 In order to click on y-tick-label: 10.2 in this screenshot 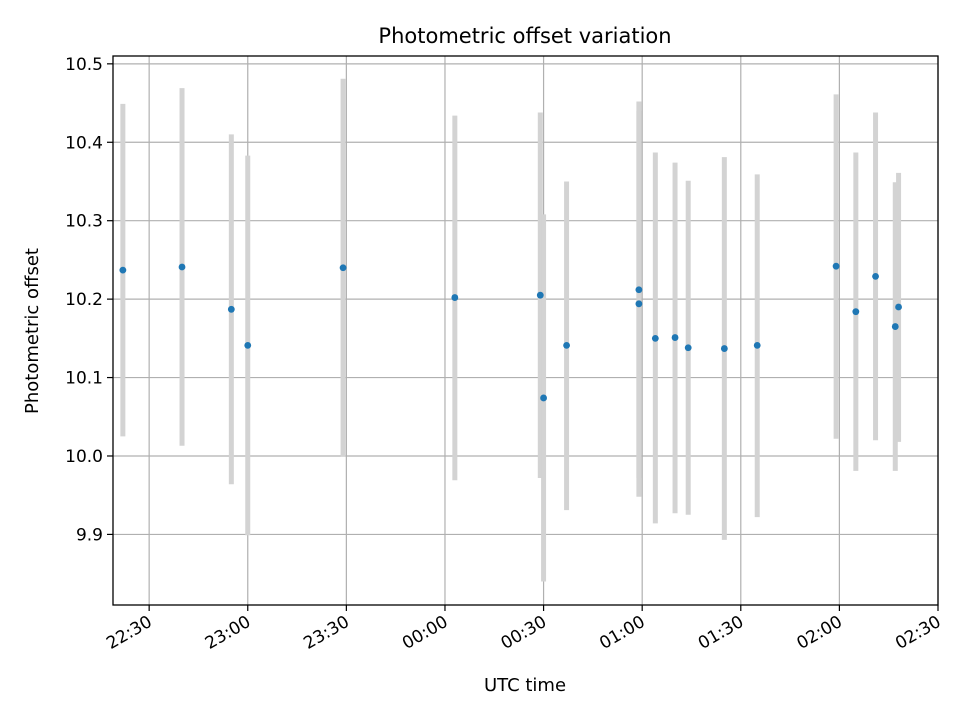, I will do `click(84, 300)`.